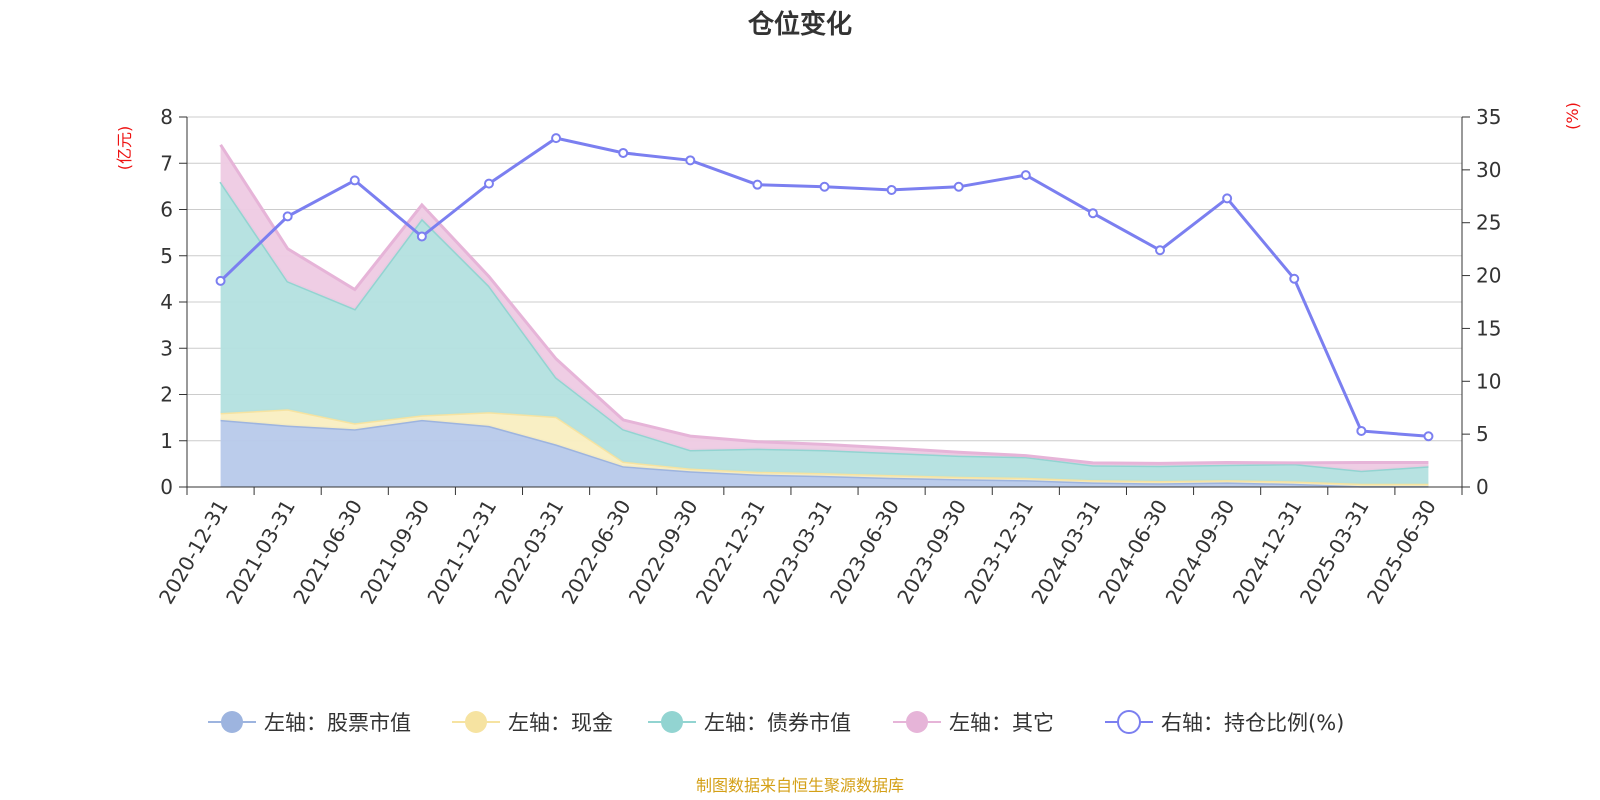  What do you see at coordinates (166, 395) in the screenshot?
I see `left-tick-label: 2` at bounding box center [166, 395].